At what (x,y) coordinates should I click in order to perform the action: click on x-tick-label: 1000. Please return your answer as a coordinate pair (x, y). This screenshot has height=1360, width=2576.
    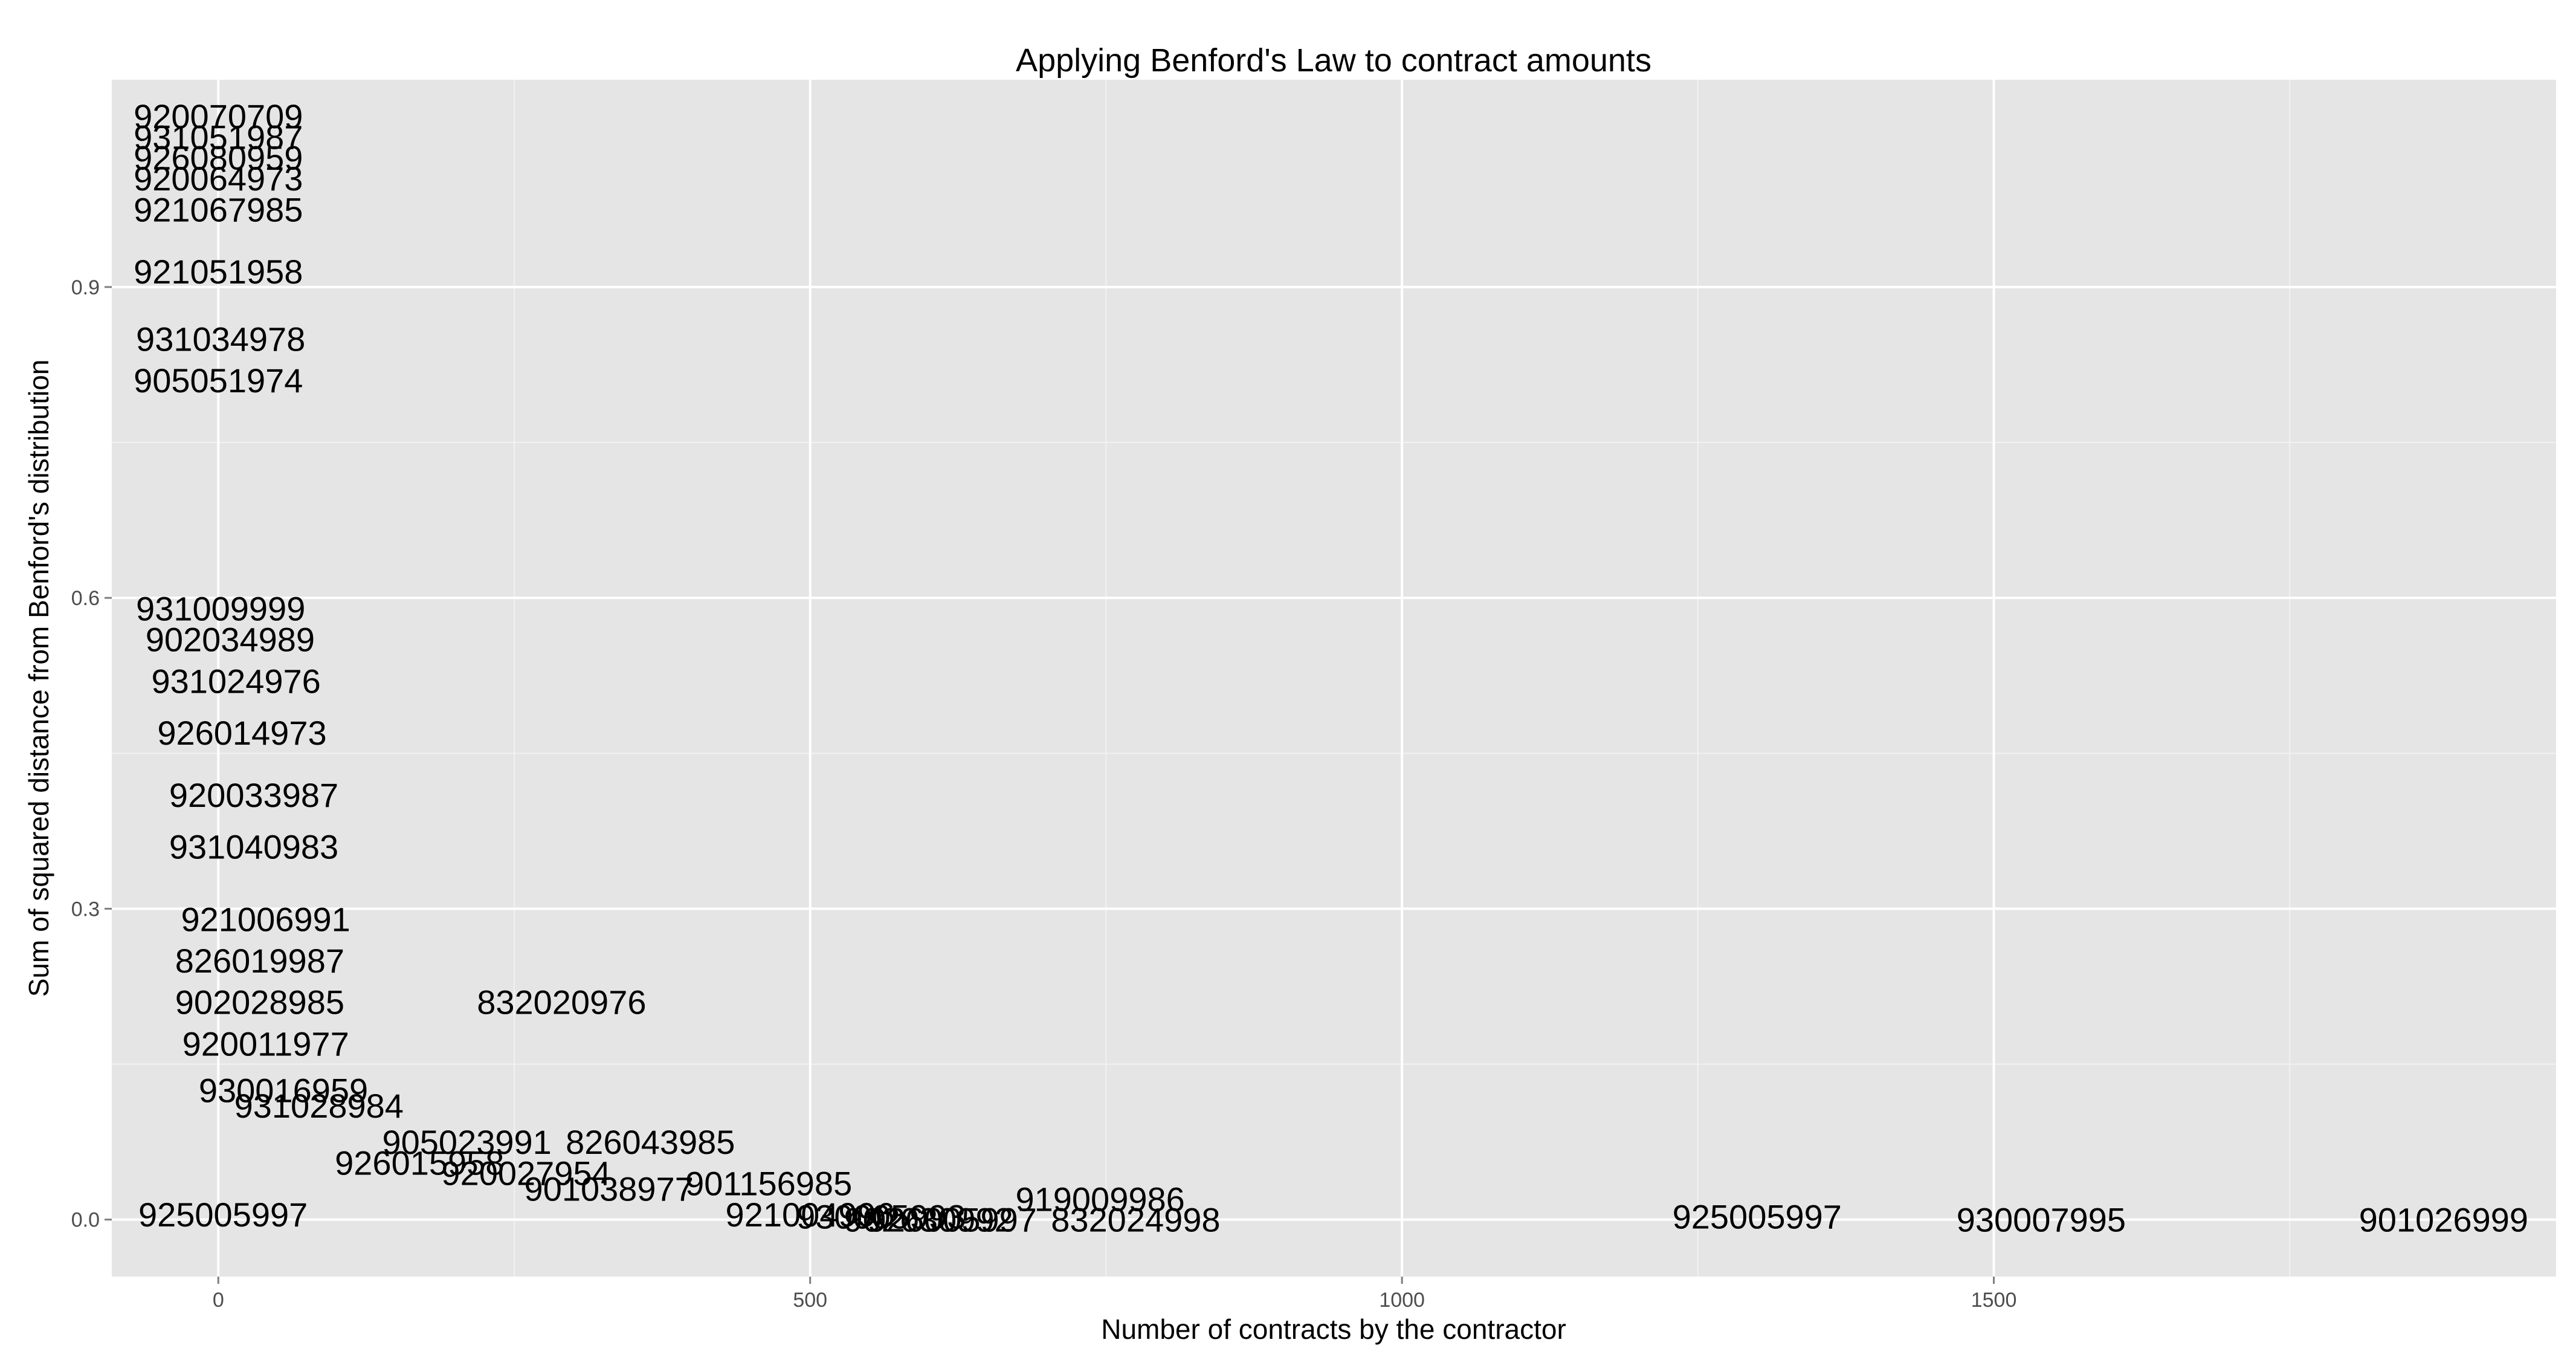
    Looking at the image, I should click on (1402, 1300).